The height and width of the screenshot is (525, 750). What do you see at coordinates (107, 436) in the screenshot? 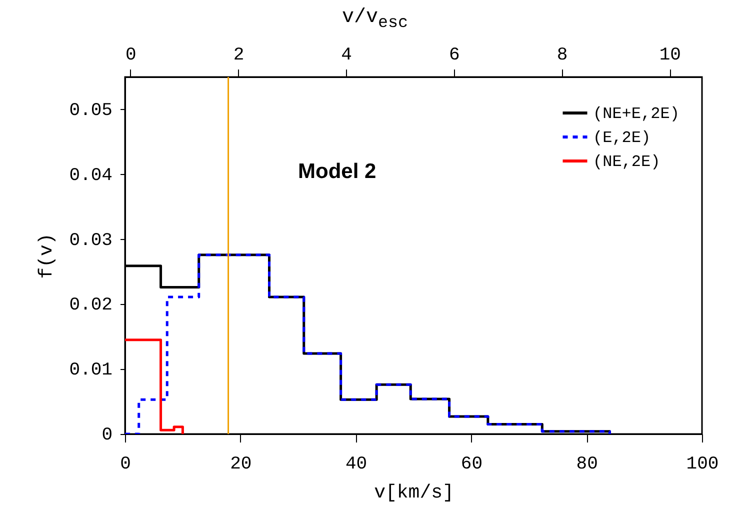
I see `y-tick-label: 0` at bounding box center [107, 436].